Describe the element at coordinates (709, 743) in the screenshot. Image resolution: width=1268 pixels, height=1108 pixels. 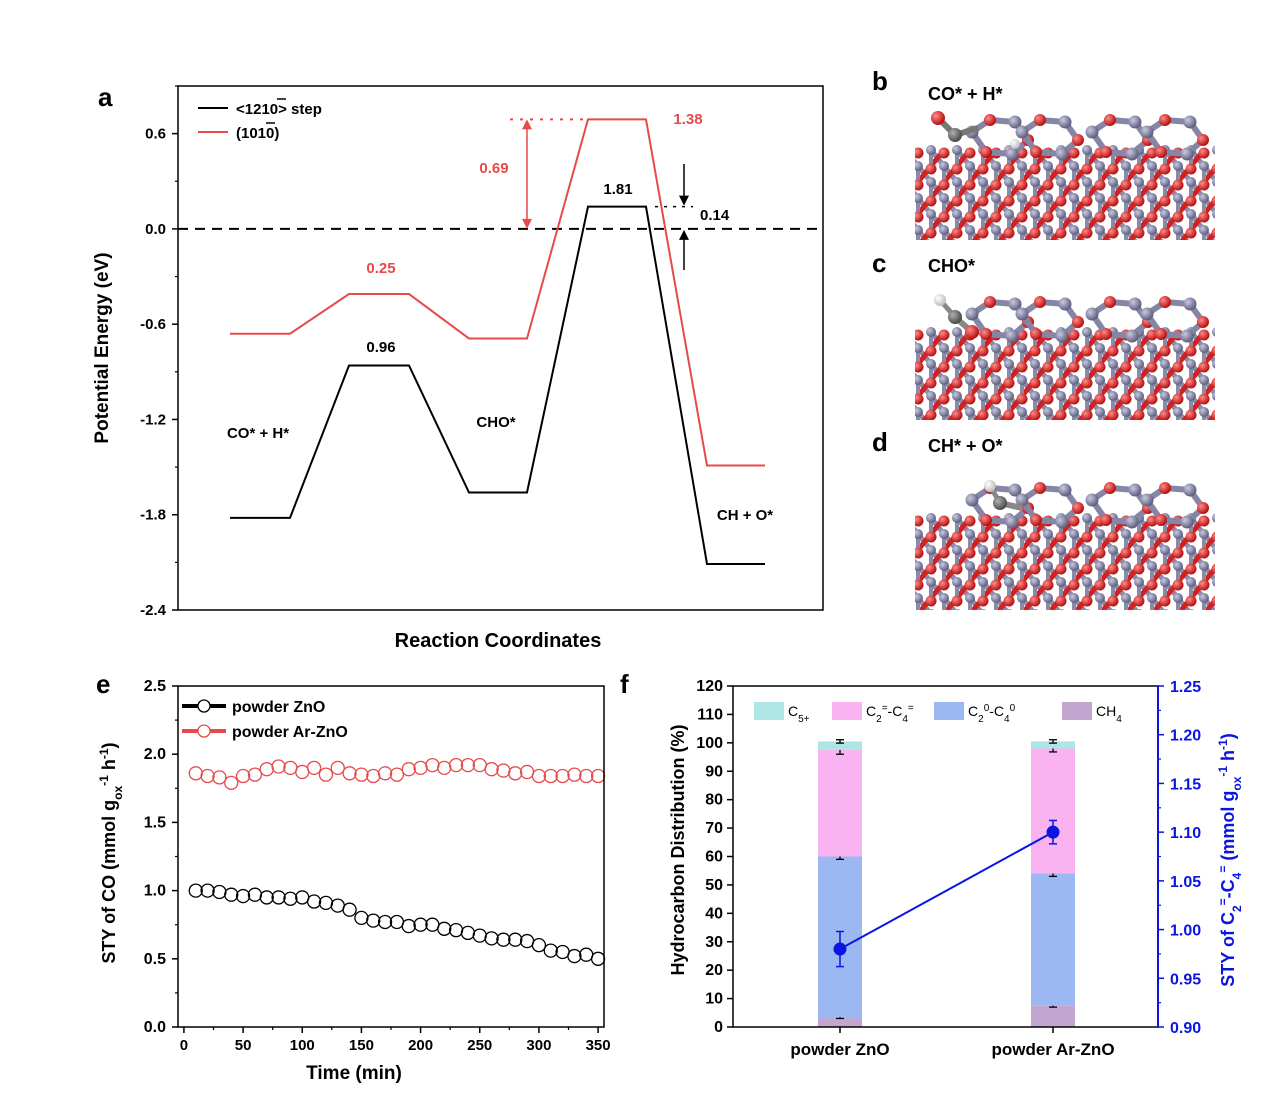
I see `y-tick-label: 100` at that location.